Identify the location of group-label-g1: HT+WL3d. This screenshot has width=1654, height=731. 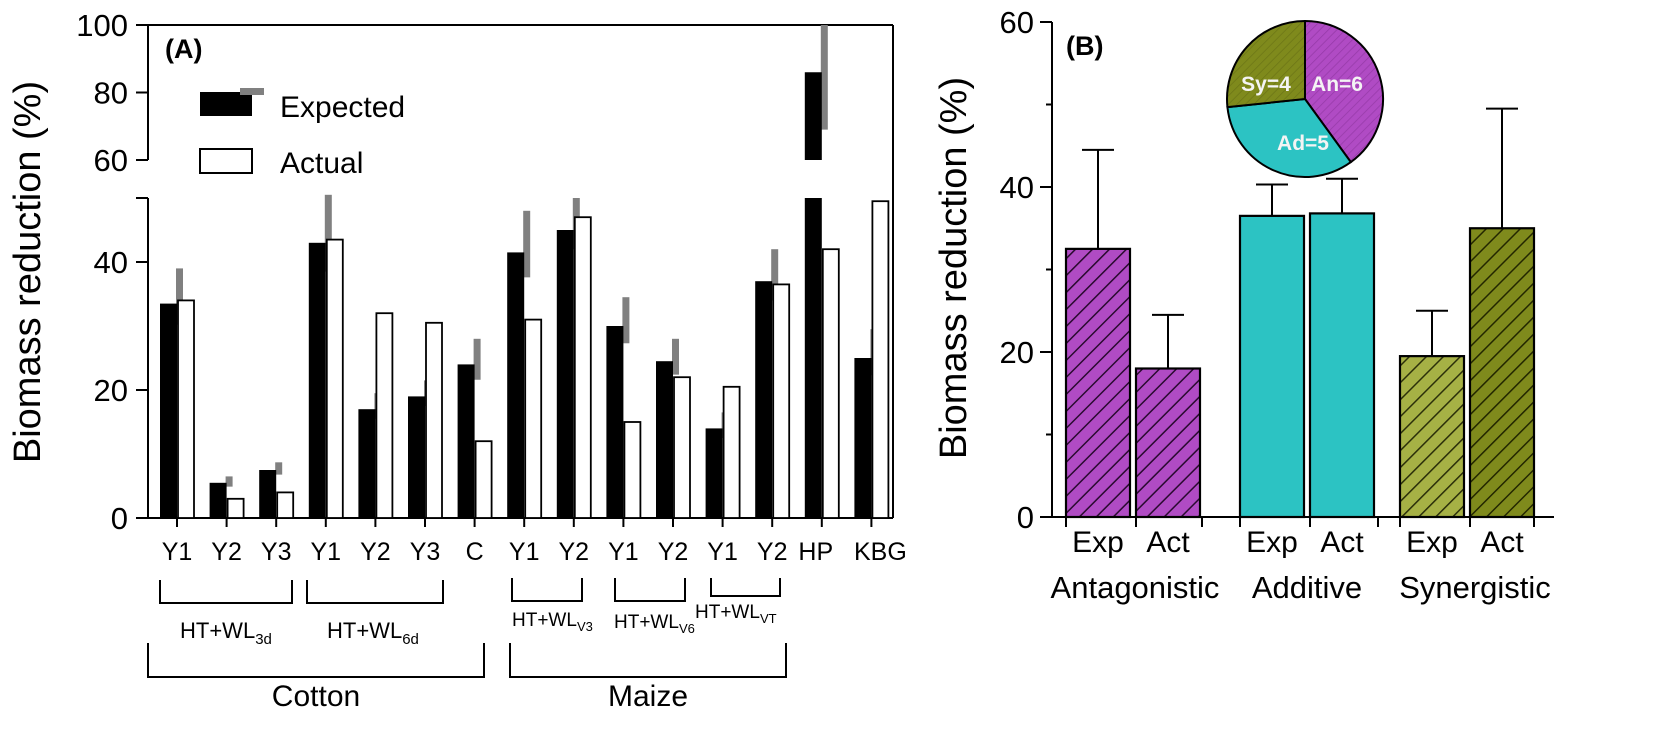
(226, 633).